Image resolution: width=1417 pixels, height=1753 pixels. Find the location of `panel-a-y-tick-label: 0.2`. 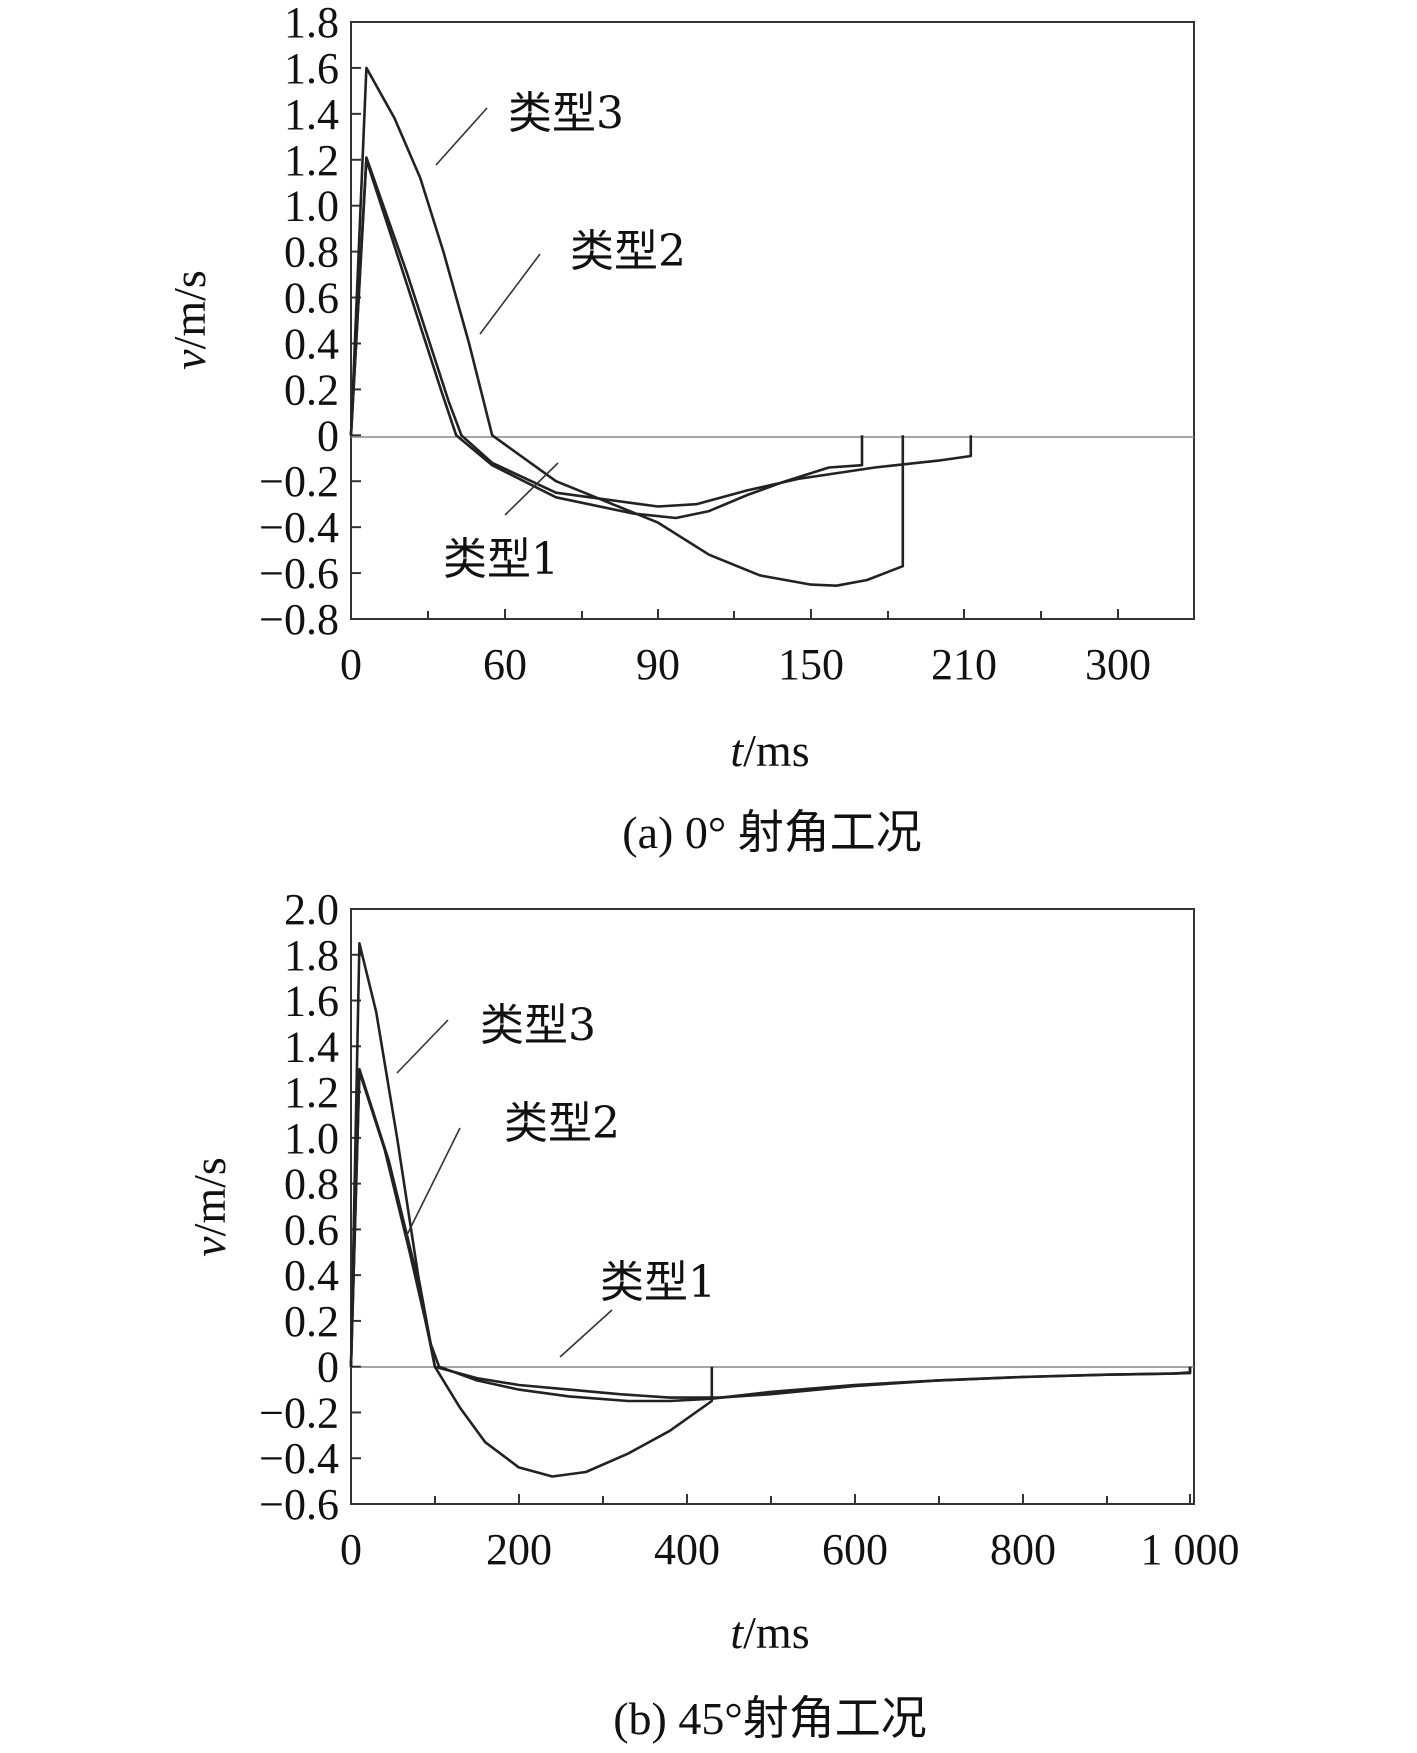

panel-a-y-tick-label: 0.2 is located at coordinates (311, 389).